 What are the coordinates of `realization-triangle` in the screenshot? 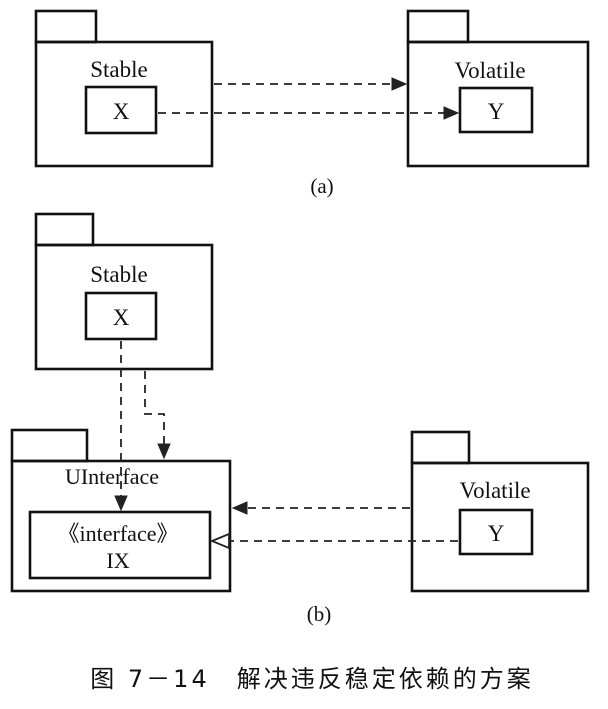 It's located at (219, 541).